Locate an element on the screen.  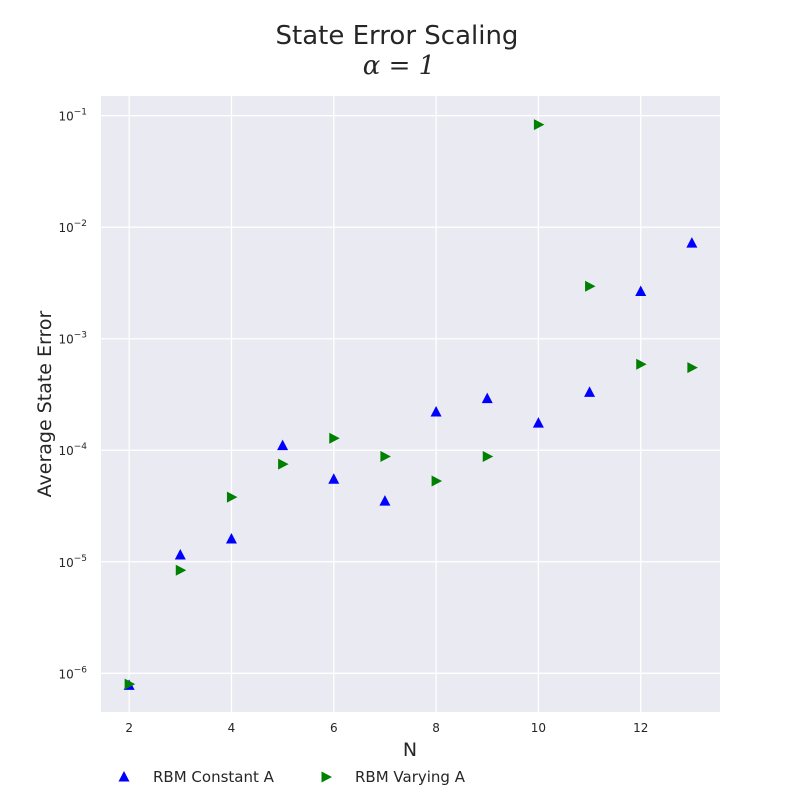
x-tick-label: 6 is located at coordinates (334, 728).